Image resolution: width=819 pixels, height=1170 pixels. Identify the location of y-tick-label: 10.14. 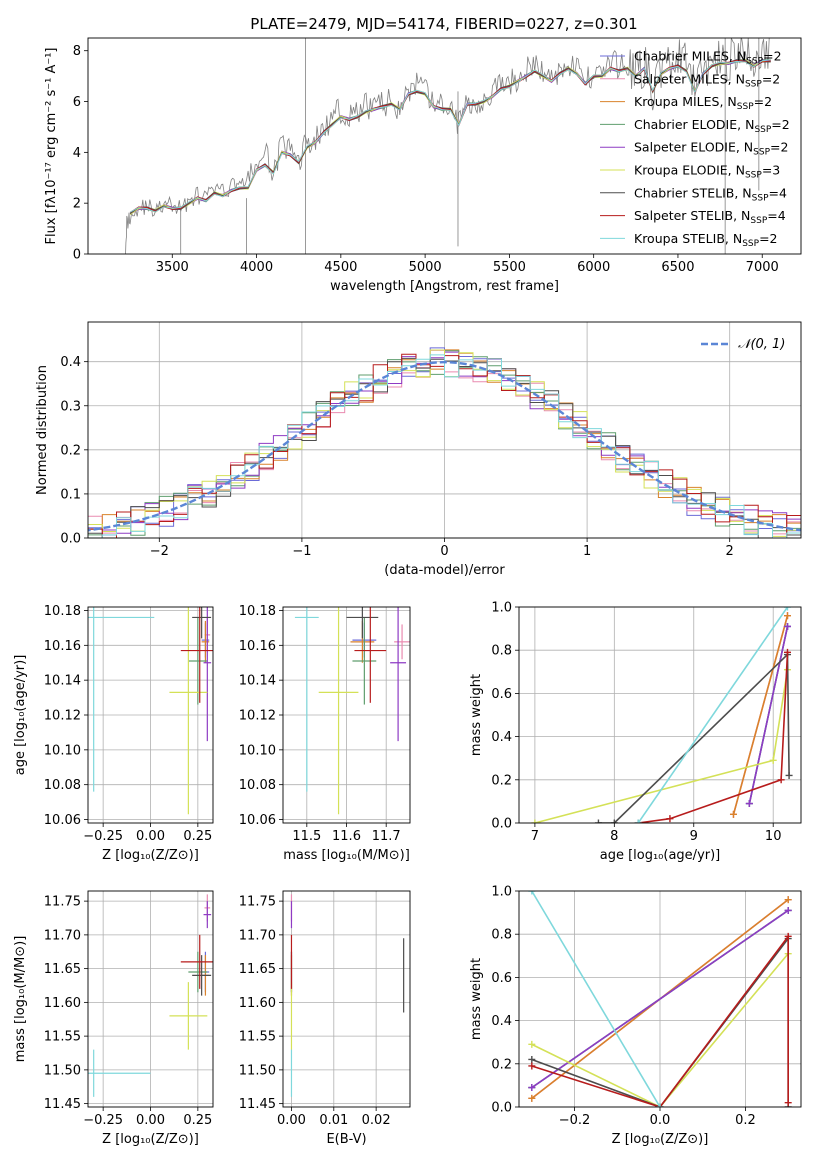
(257, 681).